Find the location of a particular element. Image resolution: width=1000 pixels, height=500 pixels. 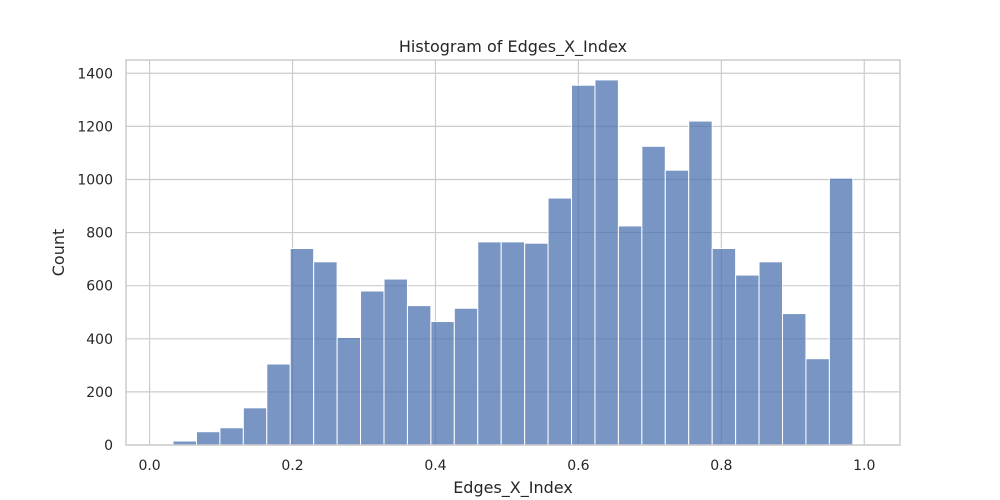

x-tick-label: 0.8 is located at coordinates (721, 466).